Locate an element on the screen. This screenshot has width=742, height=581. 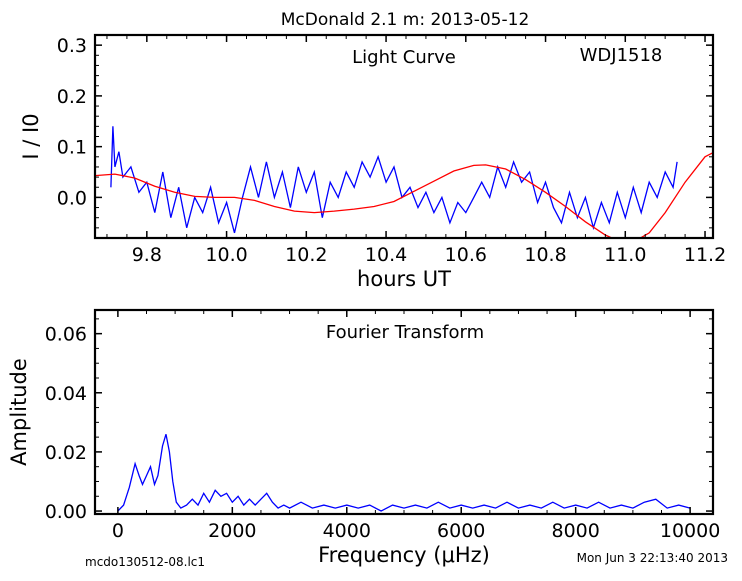
figure-title: McDonald 2.1 m: 2013-05-12 is located at coordinates (405, 20).